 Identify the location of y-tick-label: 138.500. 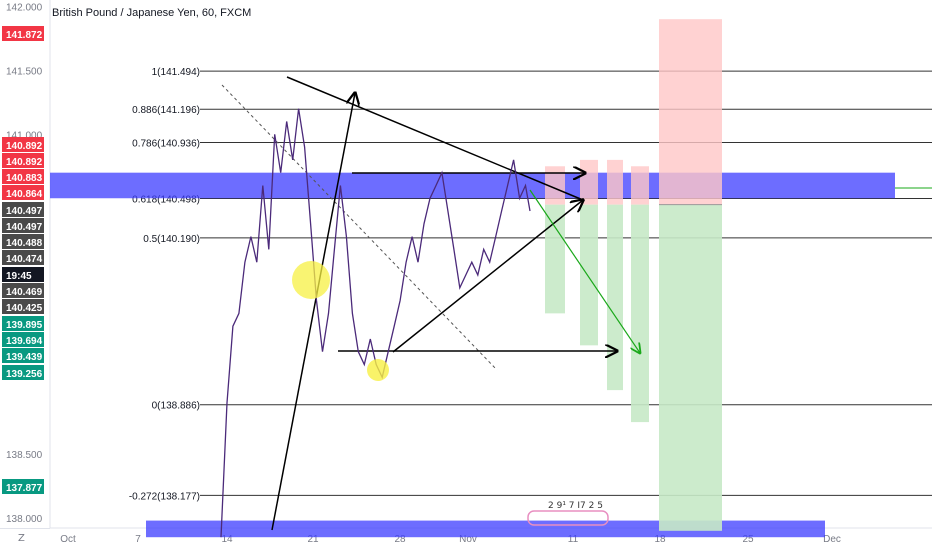
(24, 455).